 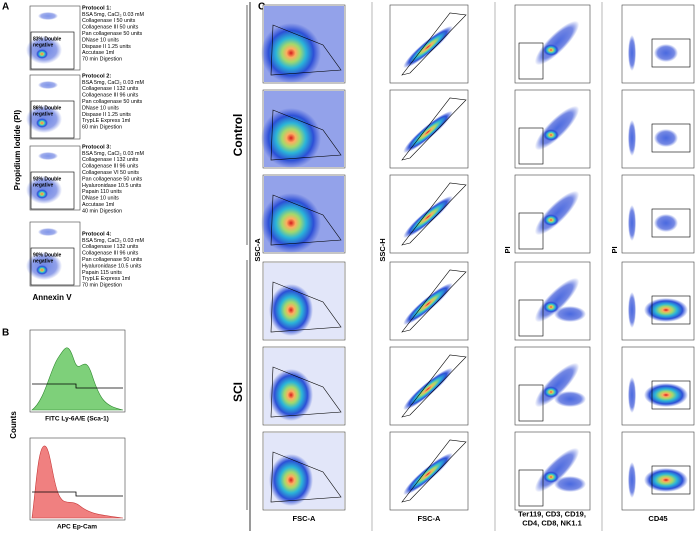 I want to click on label: 60 min Digestion, so click(x=102, y=128).